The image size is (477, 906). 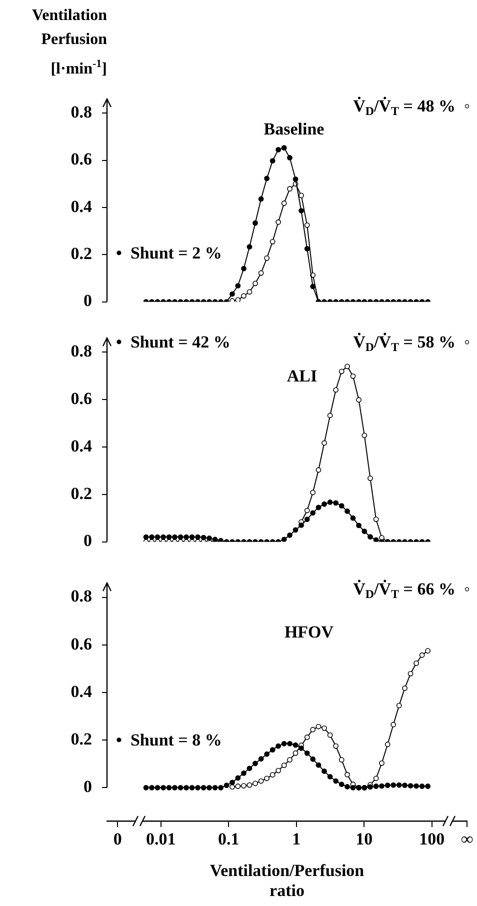 What do you see at coordinates (467, 839) in the screenshot?
I see `x-tick-label: ∞` at bounding box center [467, 839].